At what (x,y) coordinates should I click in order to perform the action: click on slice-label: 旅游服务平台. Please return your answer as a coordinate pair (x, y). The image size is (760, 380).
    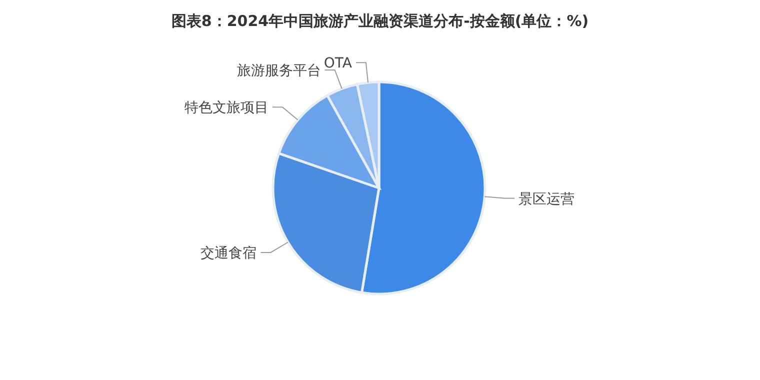
    Looking at the image, I should click on (278, 70).